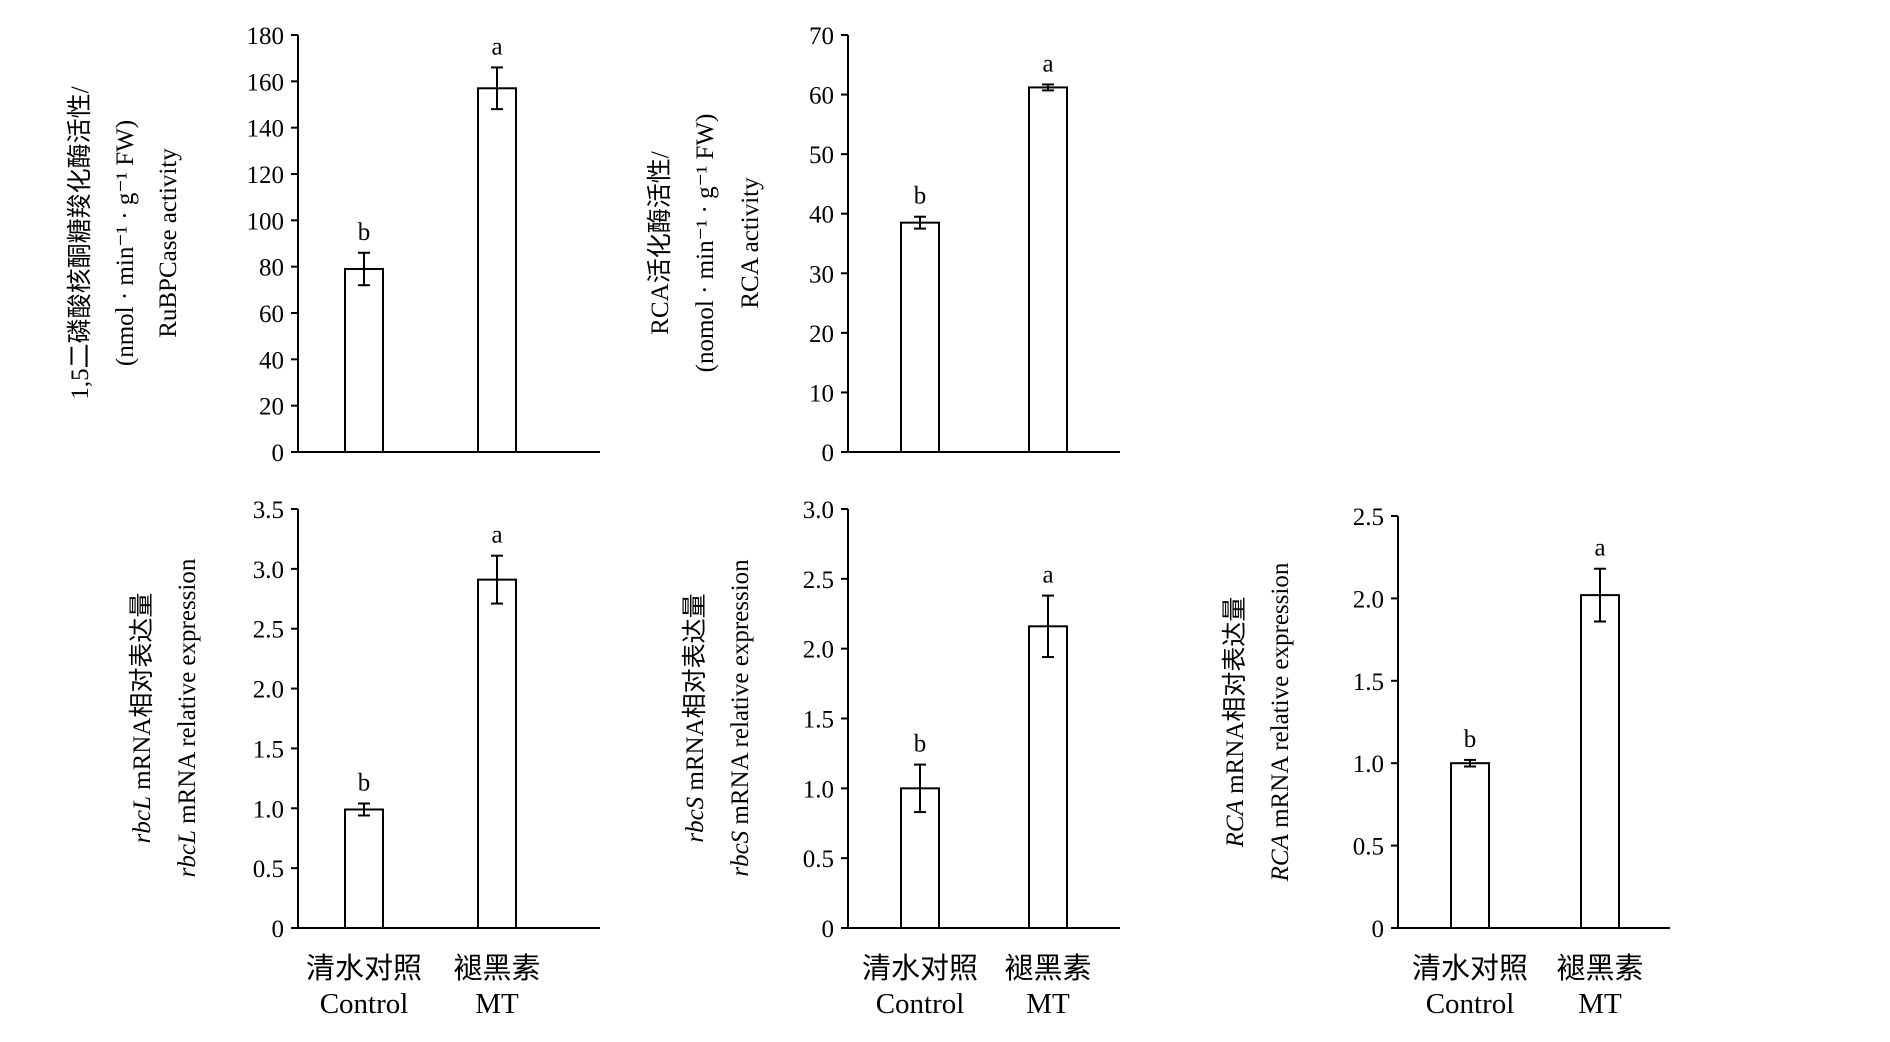 The height and width of the screenshot is (1042, 1890). I want to click on y-axis-label-line: RCA mRNA相对表达量, so click(1235, 723).